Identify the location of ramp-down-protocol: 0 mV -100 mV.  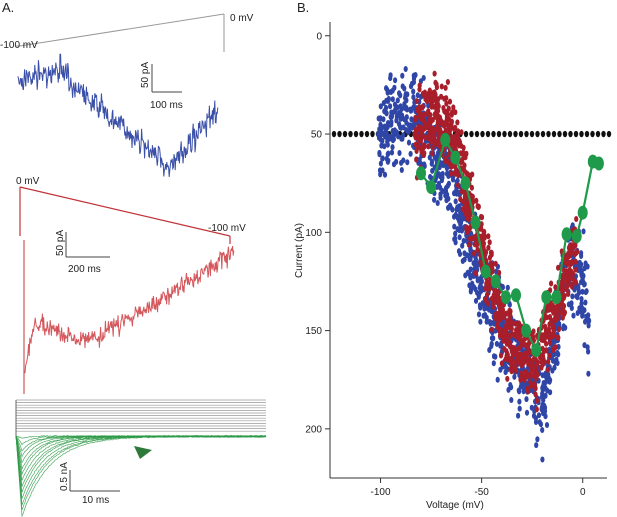
(131, 210).